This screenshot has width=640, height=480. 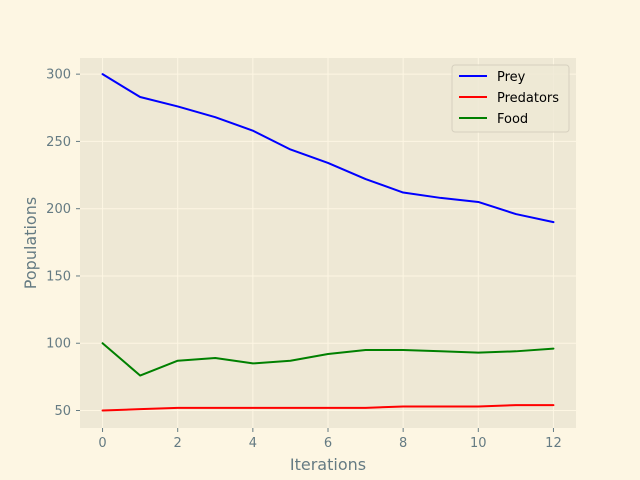 I want to click on x-tick-label: 12, so click(x=553, y=443).